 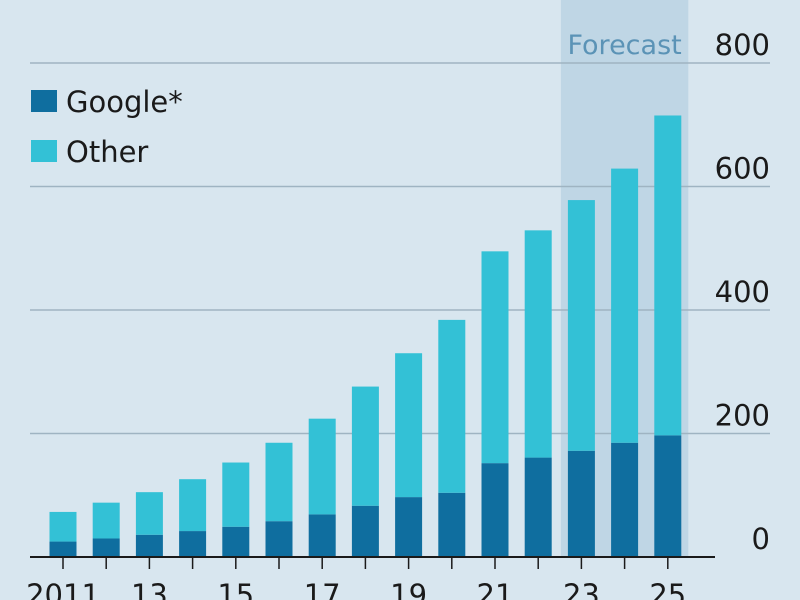 What do you see at coordinates (322, 466) in the screenshot?
I see `bar-other-2017` at bounding box center [322, 466].